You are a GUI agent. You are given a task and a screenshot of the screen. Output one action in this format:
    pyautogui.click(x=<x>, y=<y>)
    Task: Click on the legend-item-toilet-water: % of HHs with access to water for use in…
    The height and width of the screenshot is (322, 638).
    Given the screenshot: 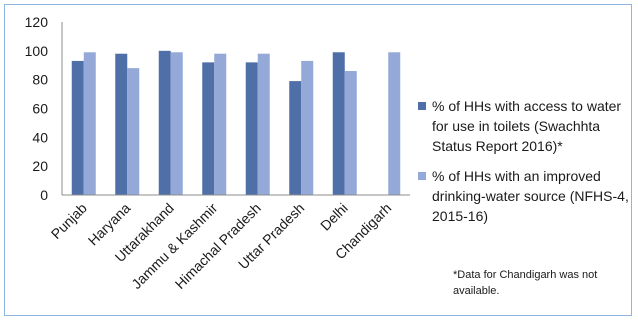 What is the action you would take?
    pyautogui.click(x=525, y=126)
    